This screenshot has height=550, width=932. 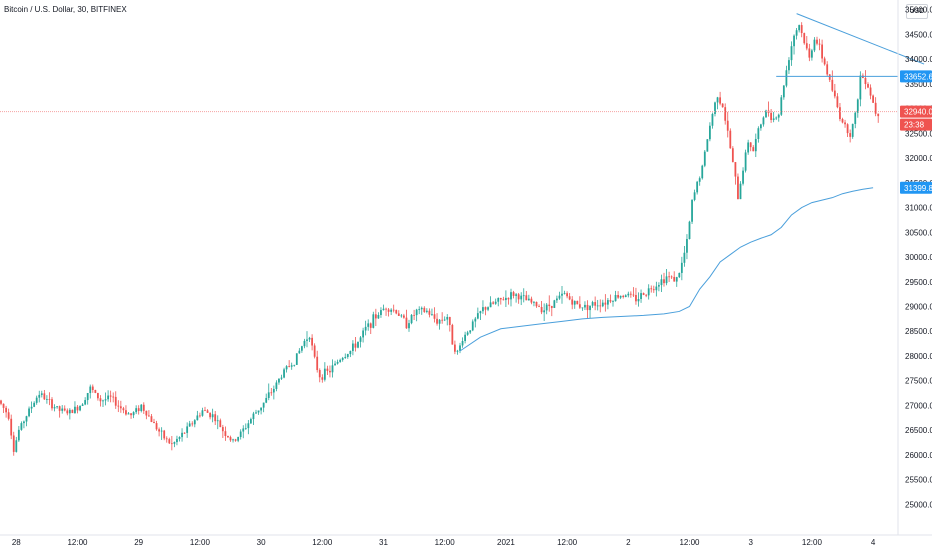 I want to click on y-tick-label: 25500.0, so click(x=918, y=480).